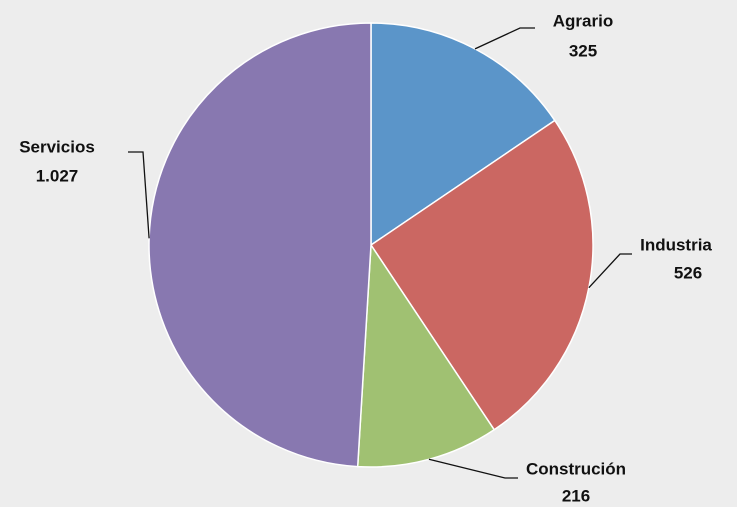  Describe the element at coordinates (583, 20) in the screenshot. I see `slice-label: Agrario` at that location.